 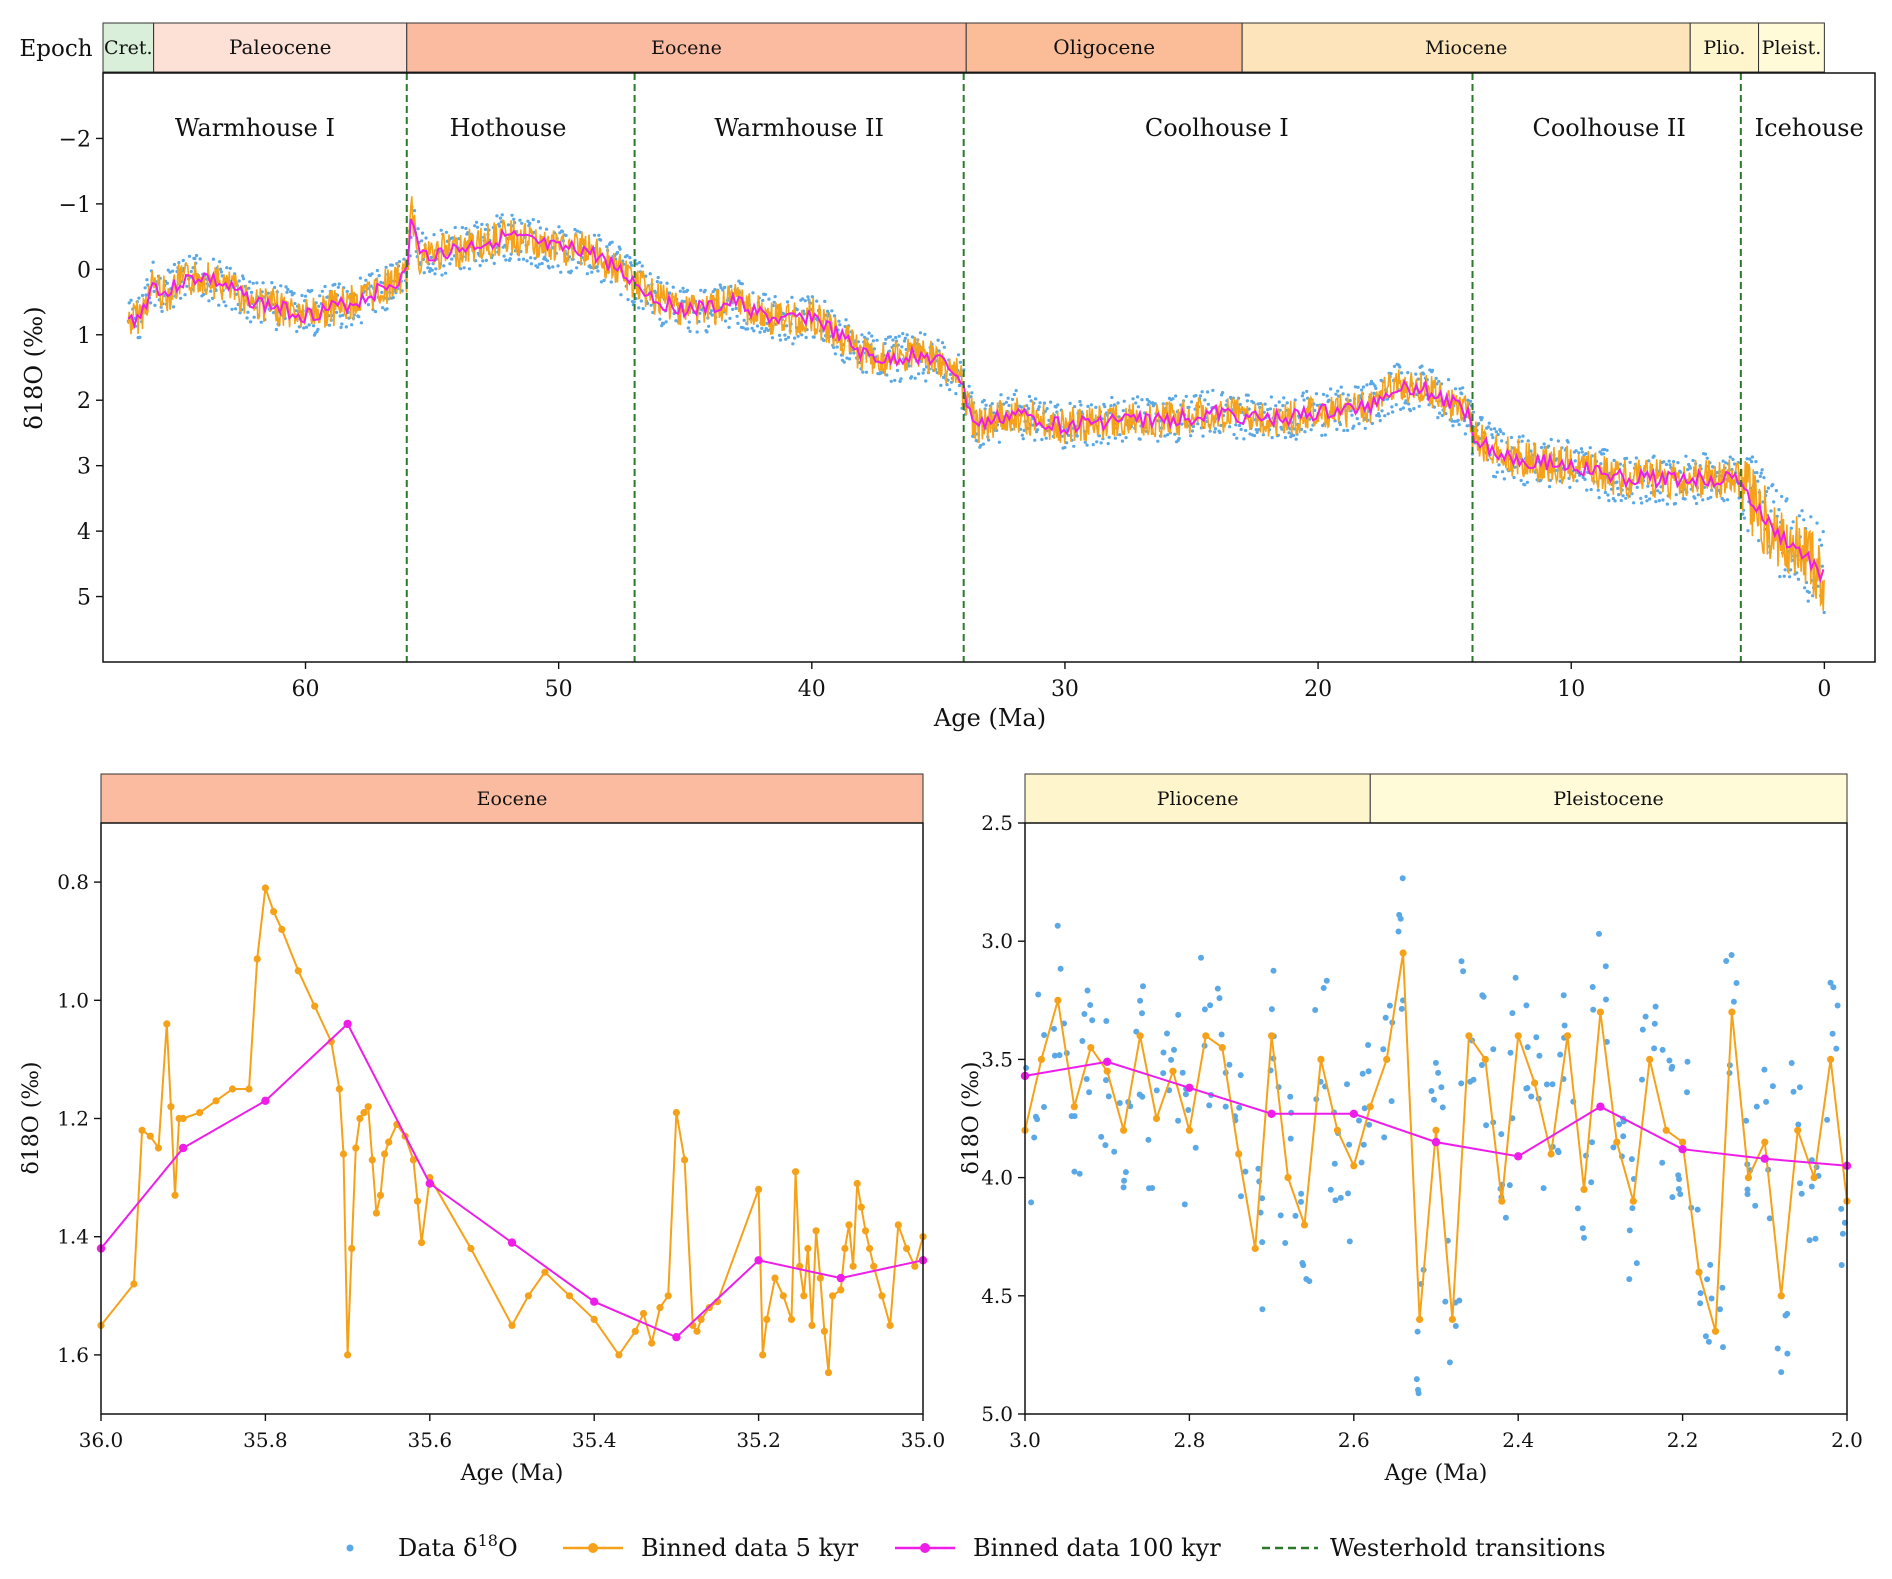 I want to click on top-x-axis-ticks: 60 50 40 30 20 10 0, so click(x=1061, y=682).